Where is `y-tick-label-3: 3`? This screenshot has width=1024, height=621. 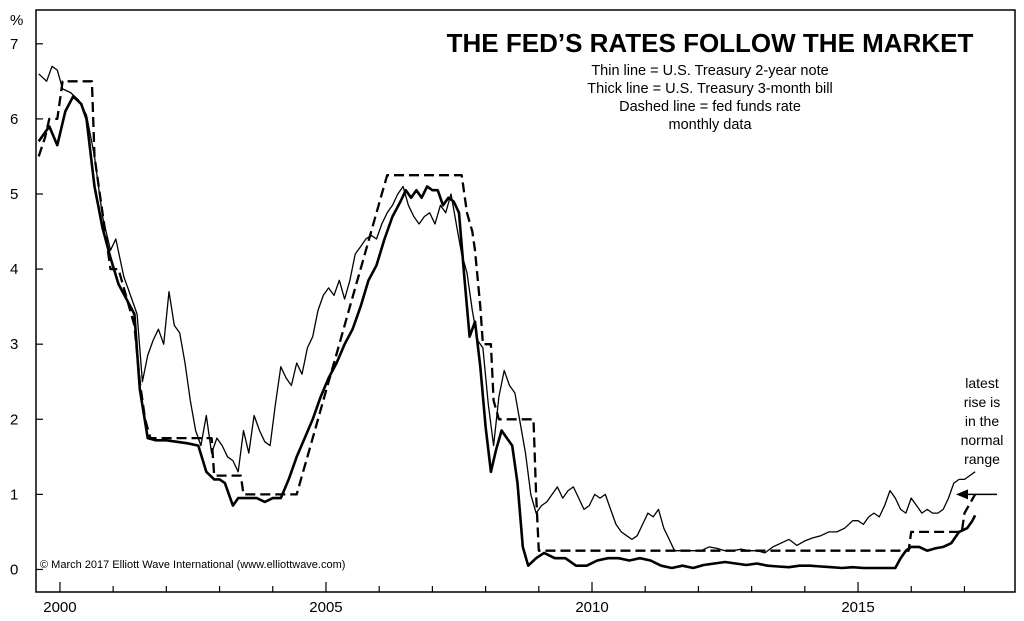
y-tick-label-3: 3 is located at coordinates (14, 344).